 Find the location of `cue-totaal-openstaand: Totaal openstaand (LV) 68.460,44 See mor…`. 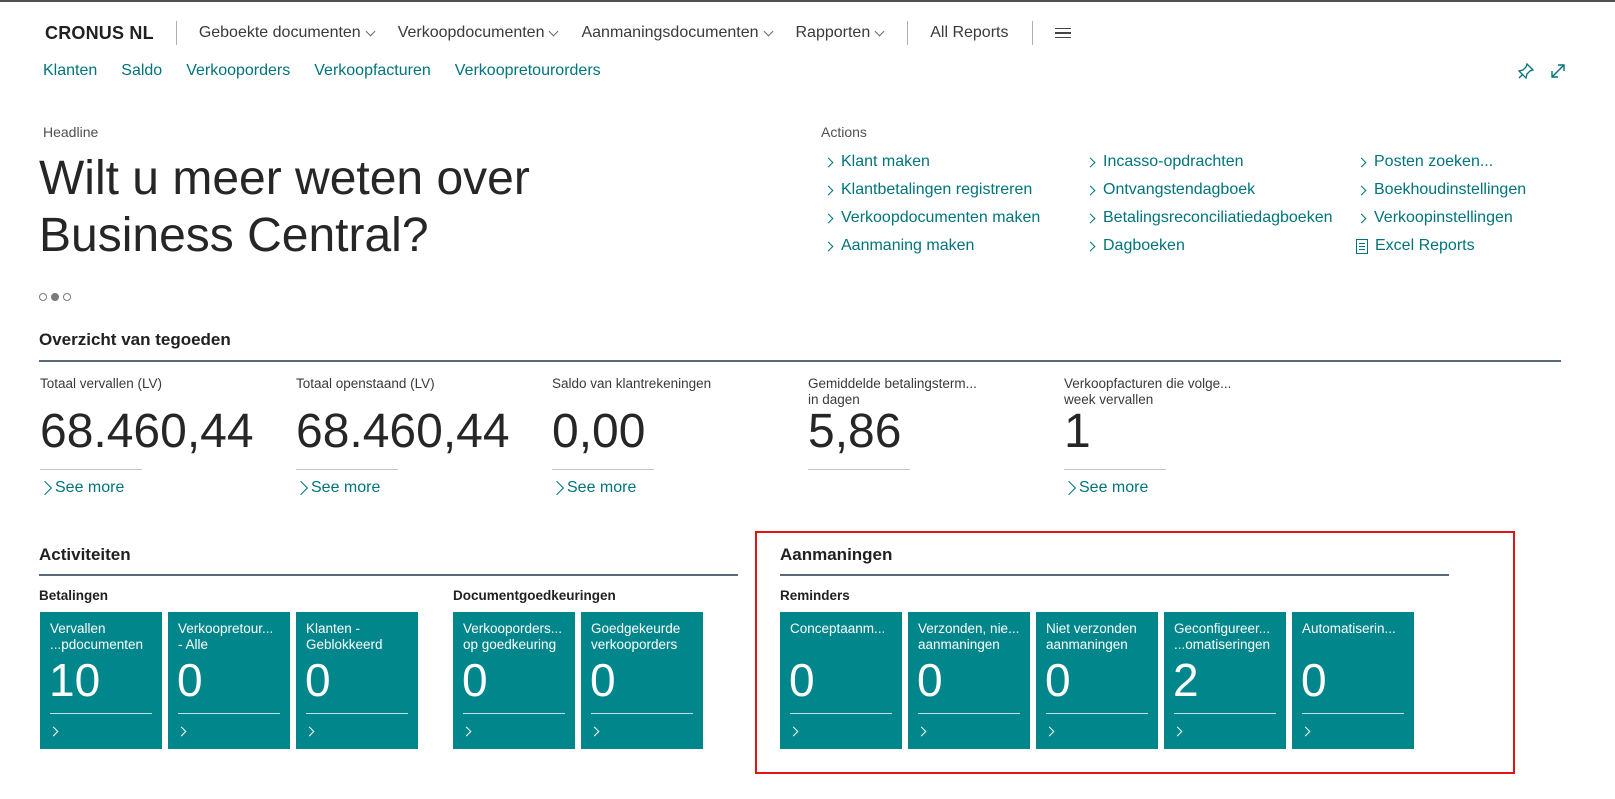

cue-totaal-openstaand: Totaal openstaand (LV) 68.460,44 See mor… is located at coordinates (409, 436).